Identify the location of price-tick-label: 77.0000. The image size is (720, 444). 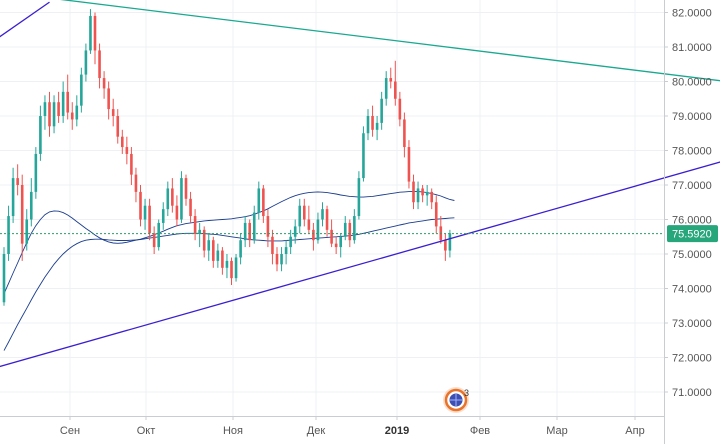
(692, 186).